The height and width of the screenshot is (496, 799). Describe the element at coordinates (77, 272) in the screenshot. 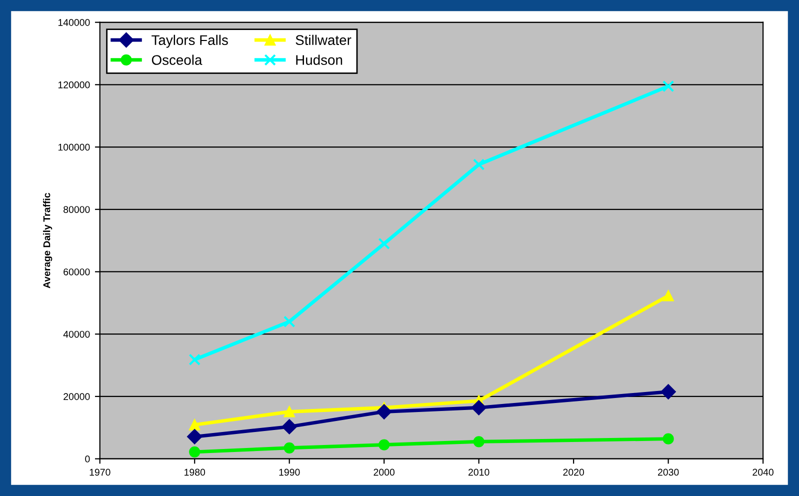

I see `y-tick-label: 60000` at that location.